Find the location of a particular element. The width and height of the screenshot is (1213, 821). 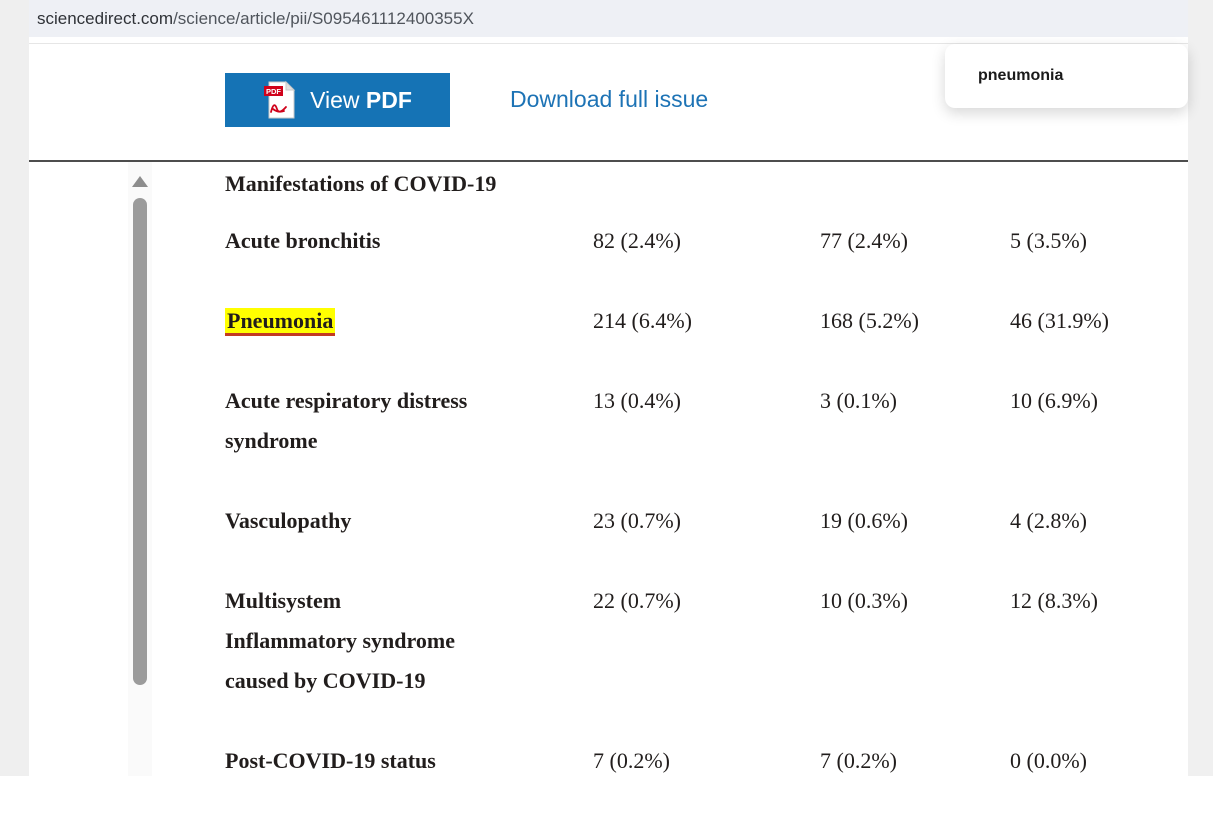

search-highlight: Pneumonia is located at coordinates (280, 322).